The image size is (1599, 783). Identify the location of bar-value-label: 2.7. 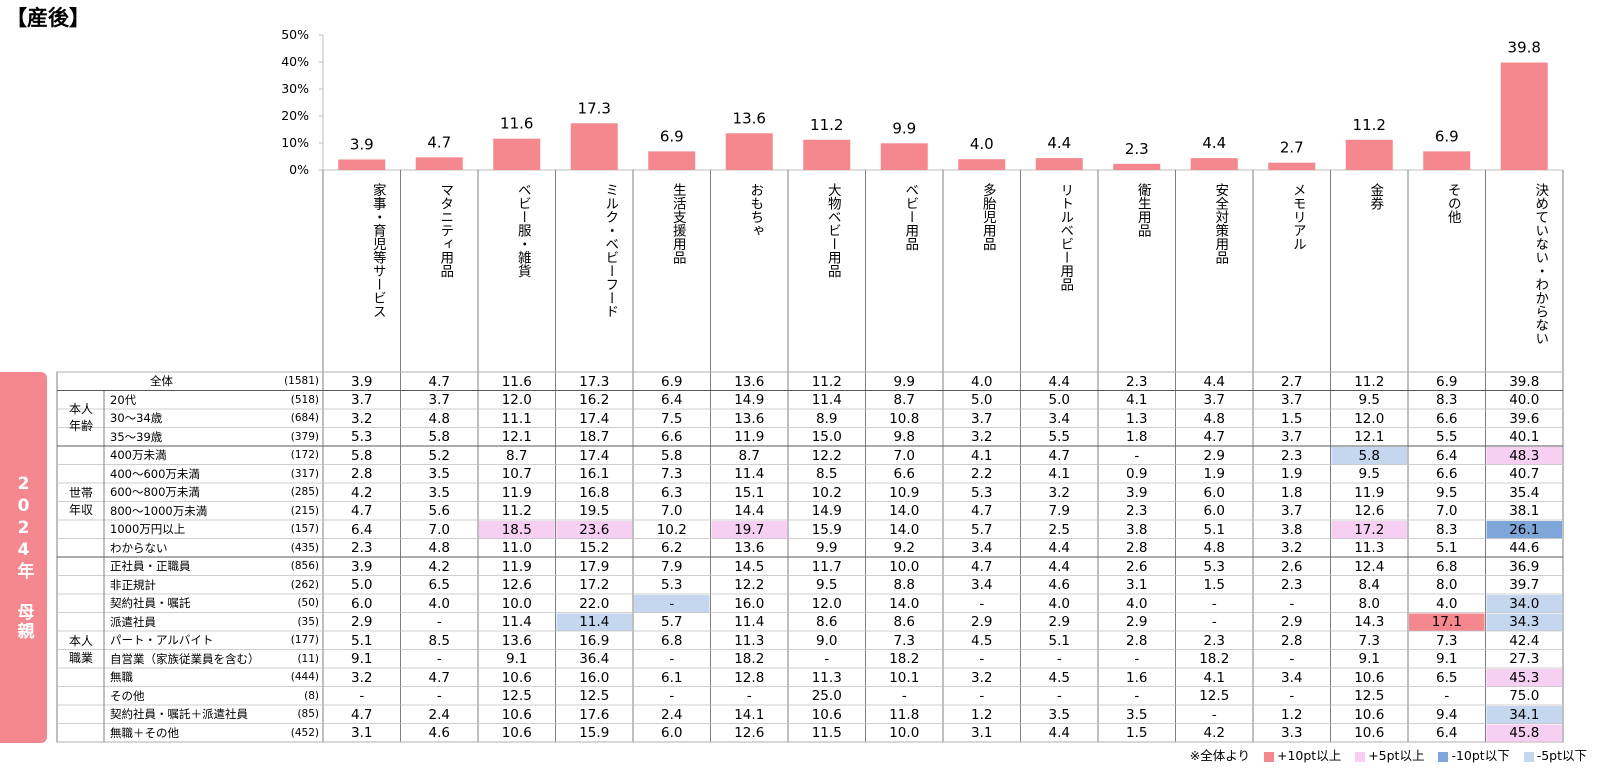
(1292, 148).